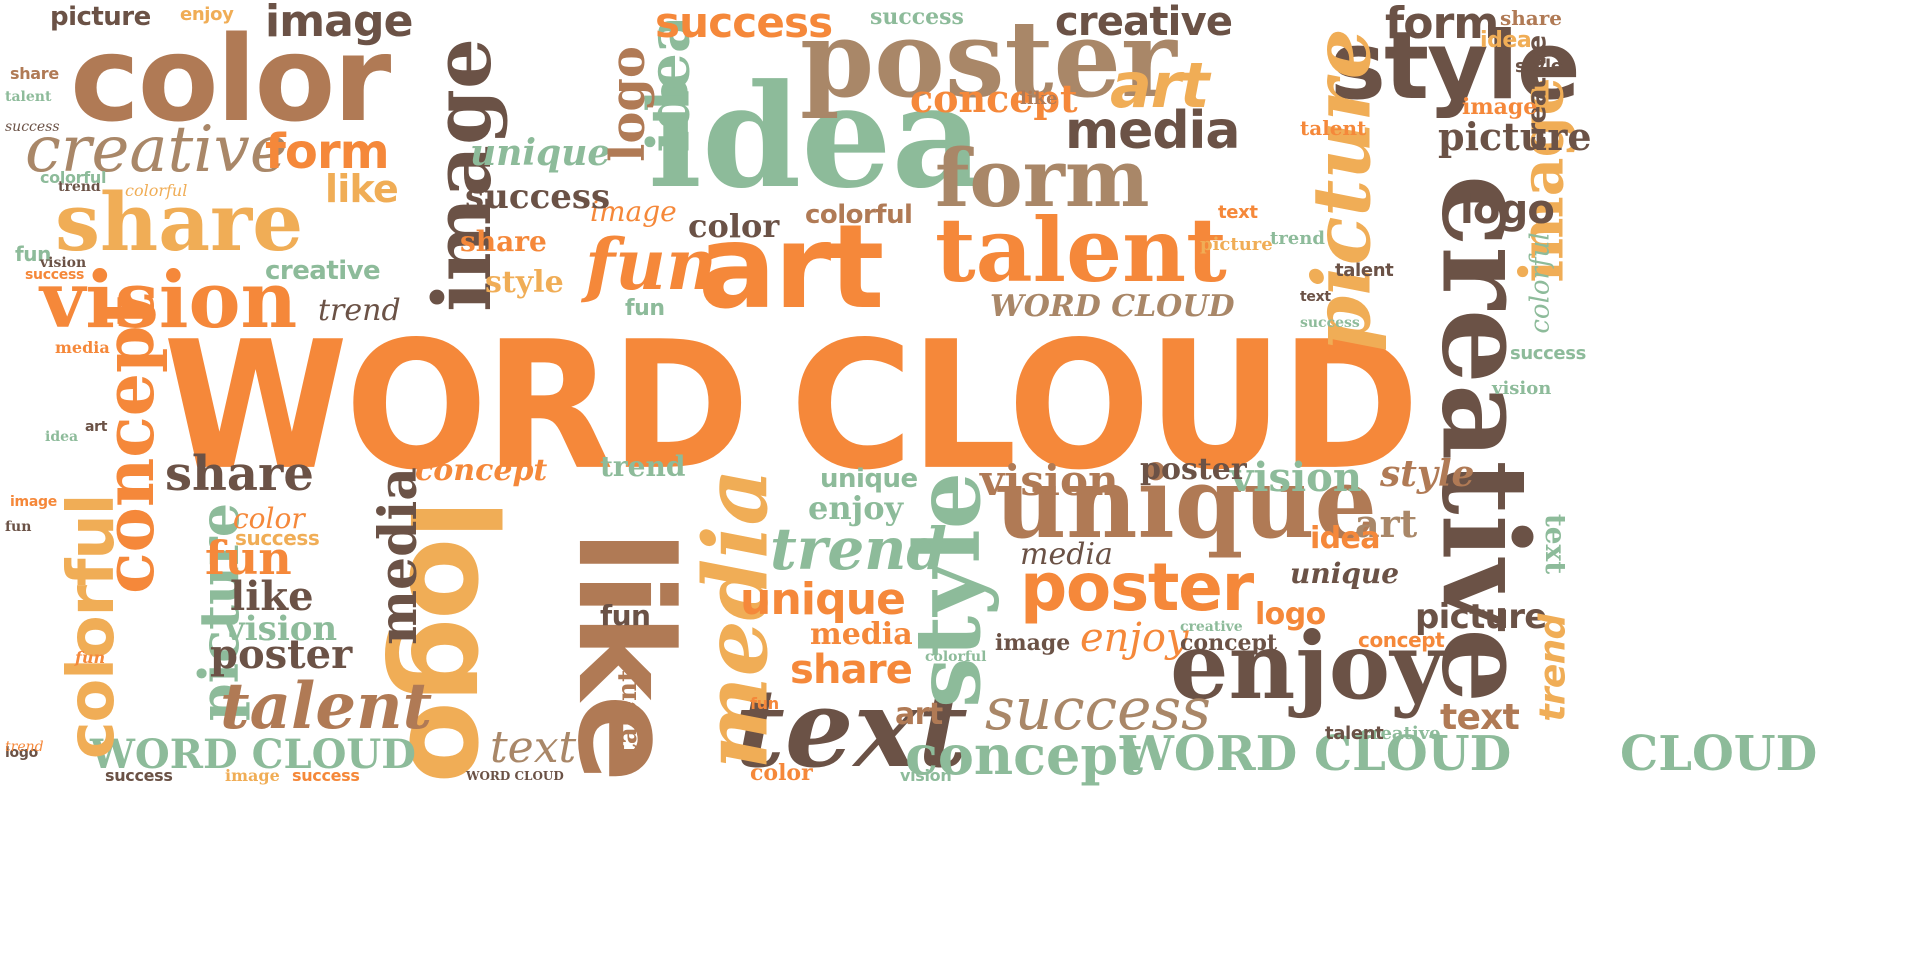  What do you see at coordinates (1515, 136) in the screenshot?
I see `word-picture-right: picture` at bounding box center [1515, 136].